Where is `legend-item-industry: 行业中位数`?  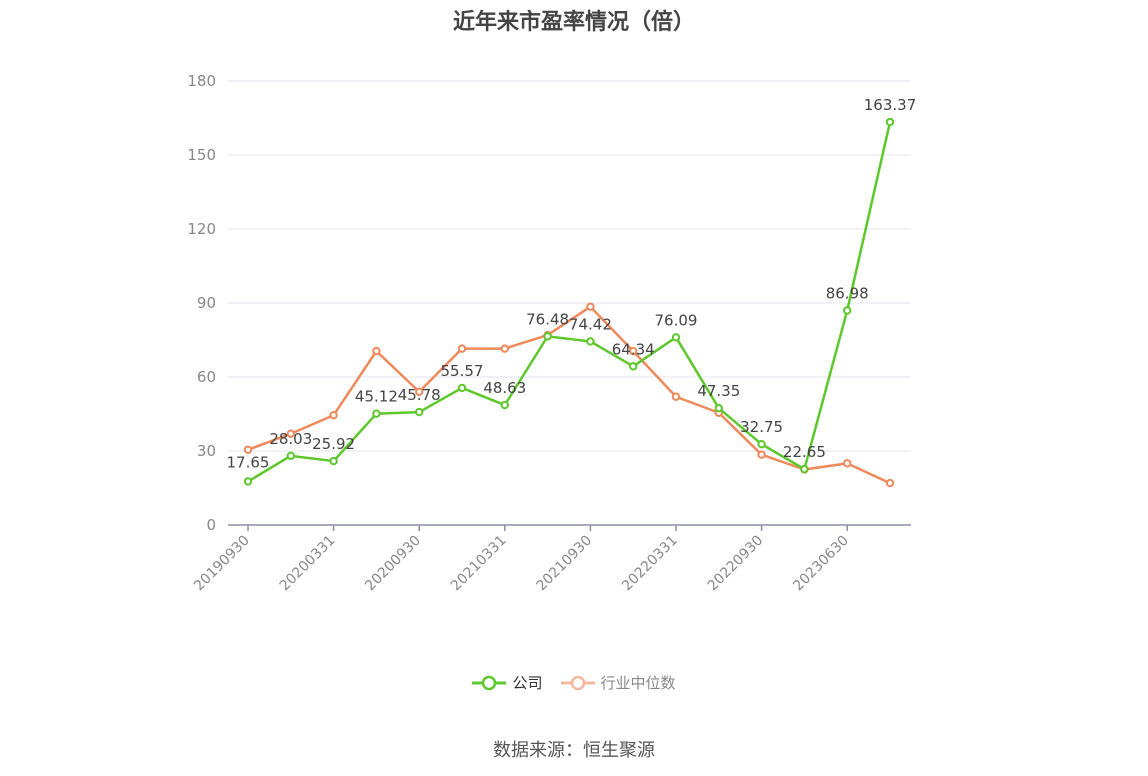
legend-item-industry: 行业中位数 is located at coordinates (618, 682).